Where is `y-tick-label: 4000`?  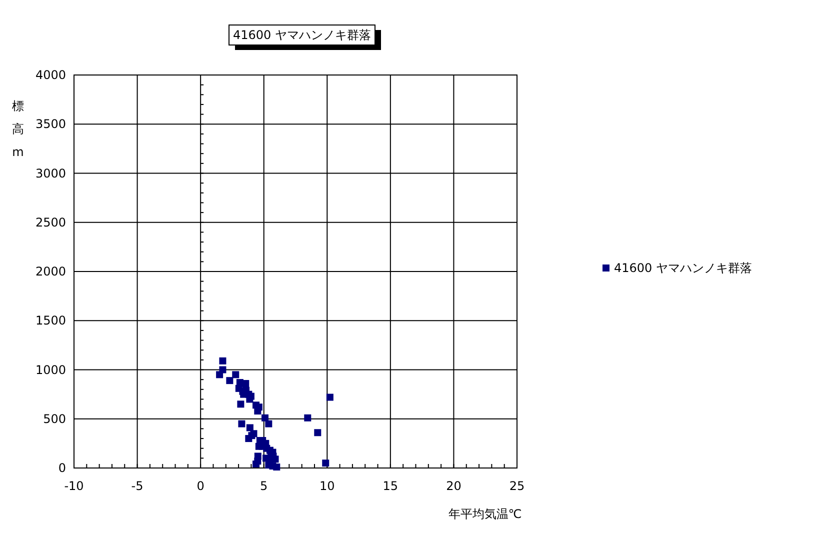
y-tick-label: 4000 is located at coordinates (50, 75).